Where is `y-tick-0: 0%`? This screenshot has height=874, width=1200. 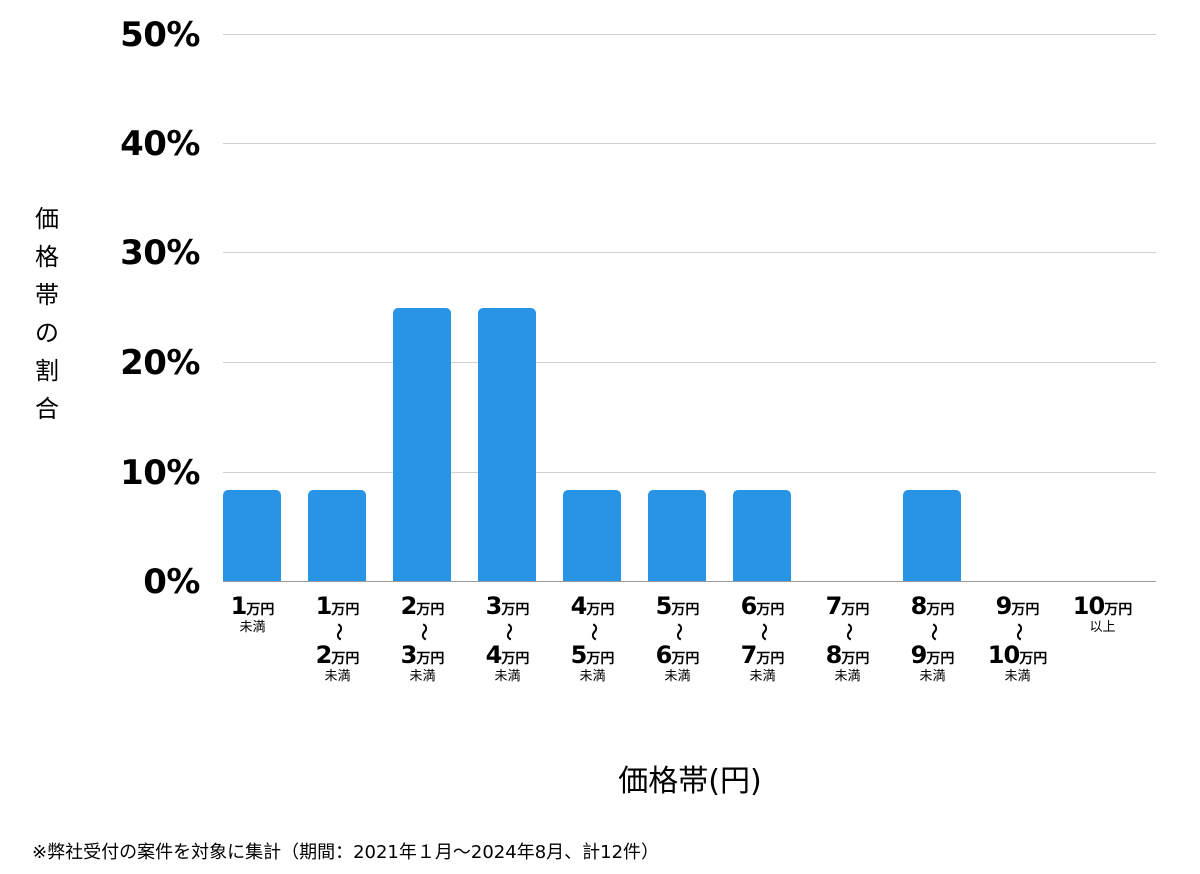 y-tick-0: 0% is located at coordinates (171, 582).